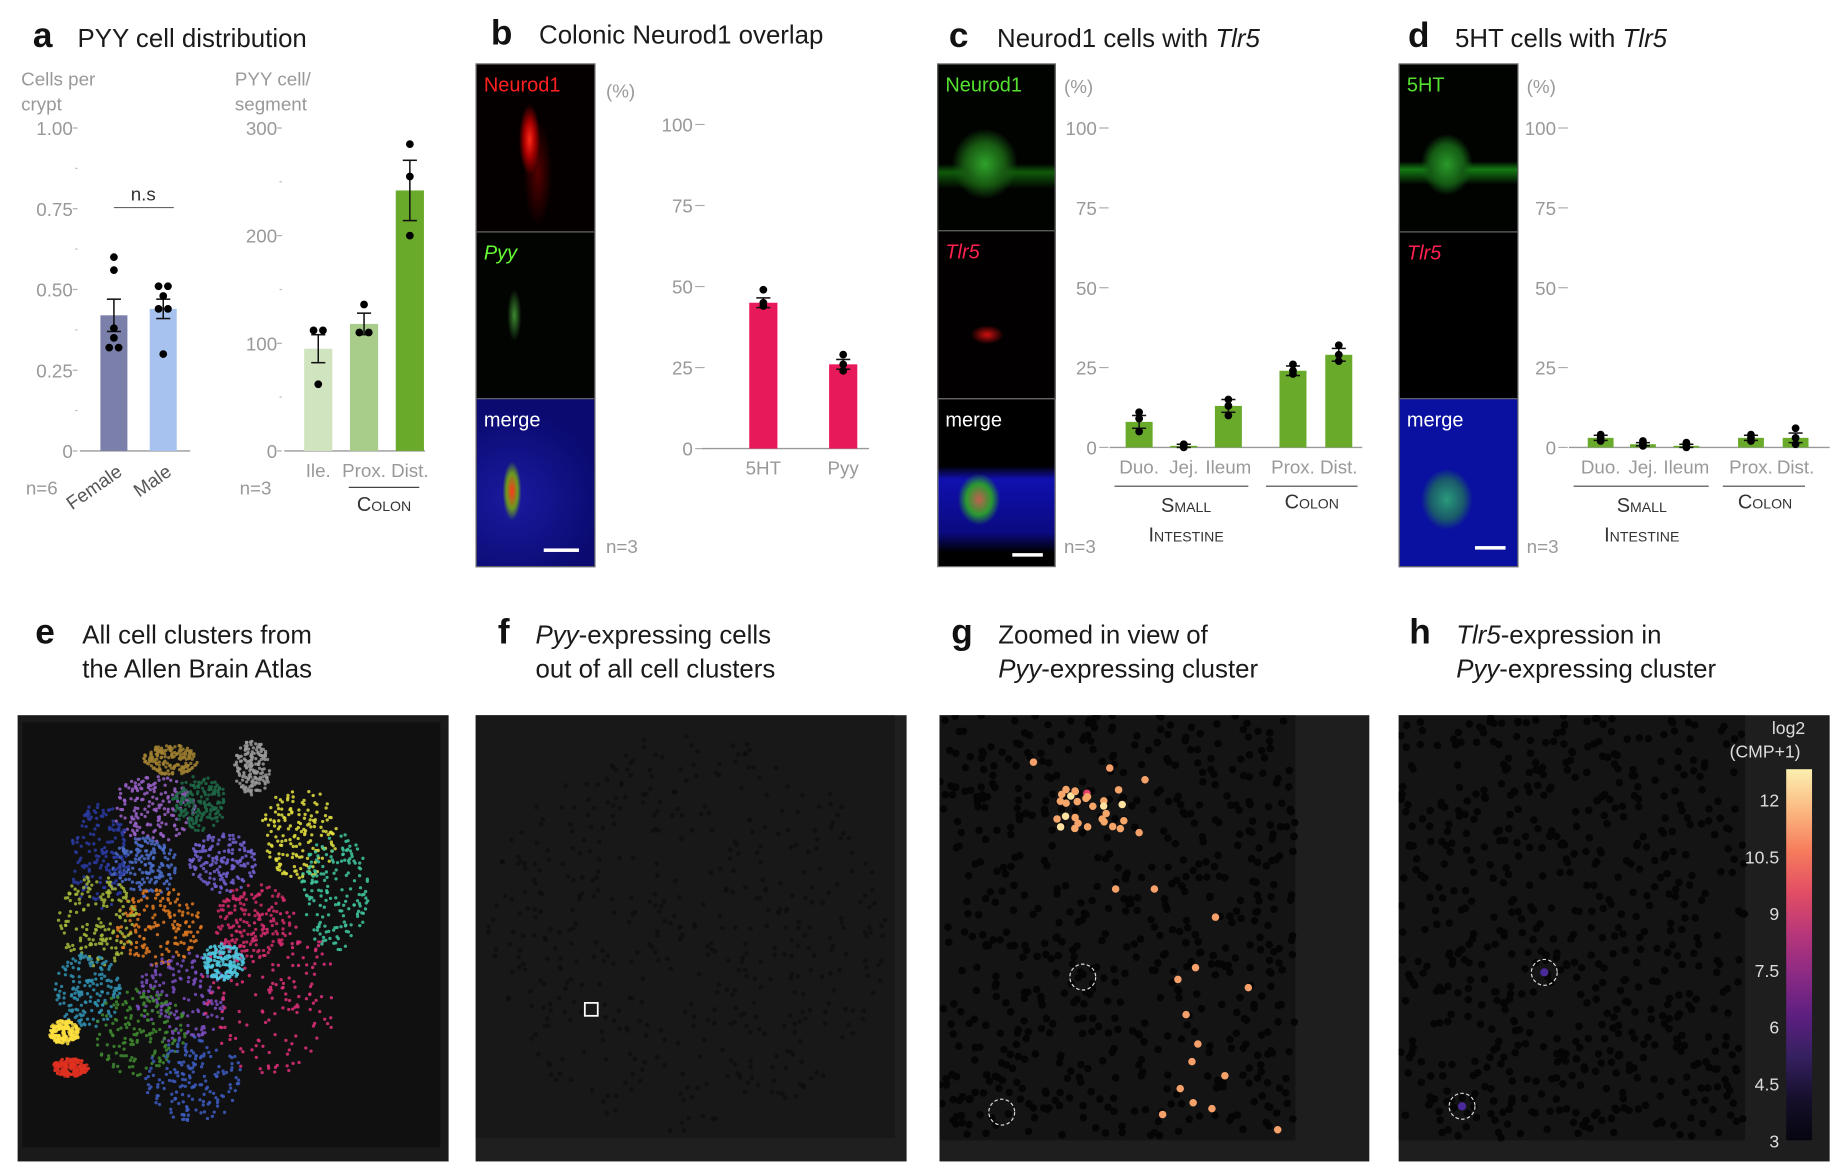 Image resolution: width=1832 pixels, height=1164 pixels. Describe the element at coordinates (1641, 520) in the screenshot. I see `d-group-small-intestine: Small Intestine` at that location.